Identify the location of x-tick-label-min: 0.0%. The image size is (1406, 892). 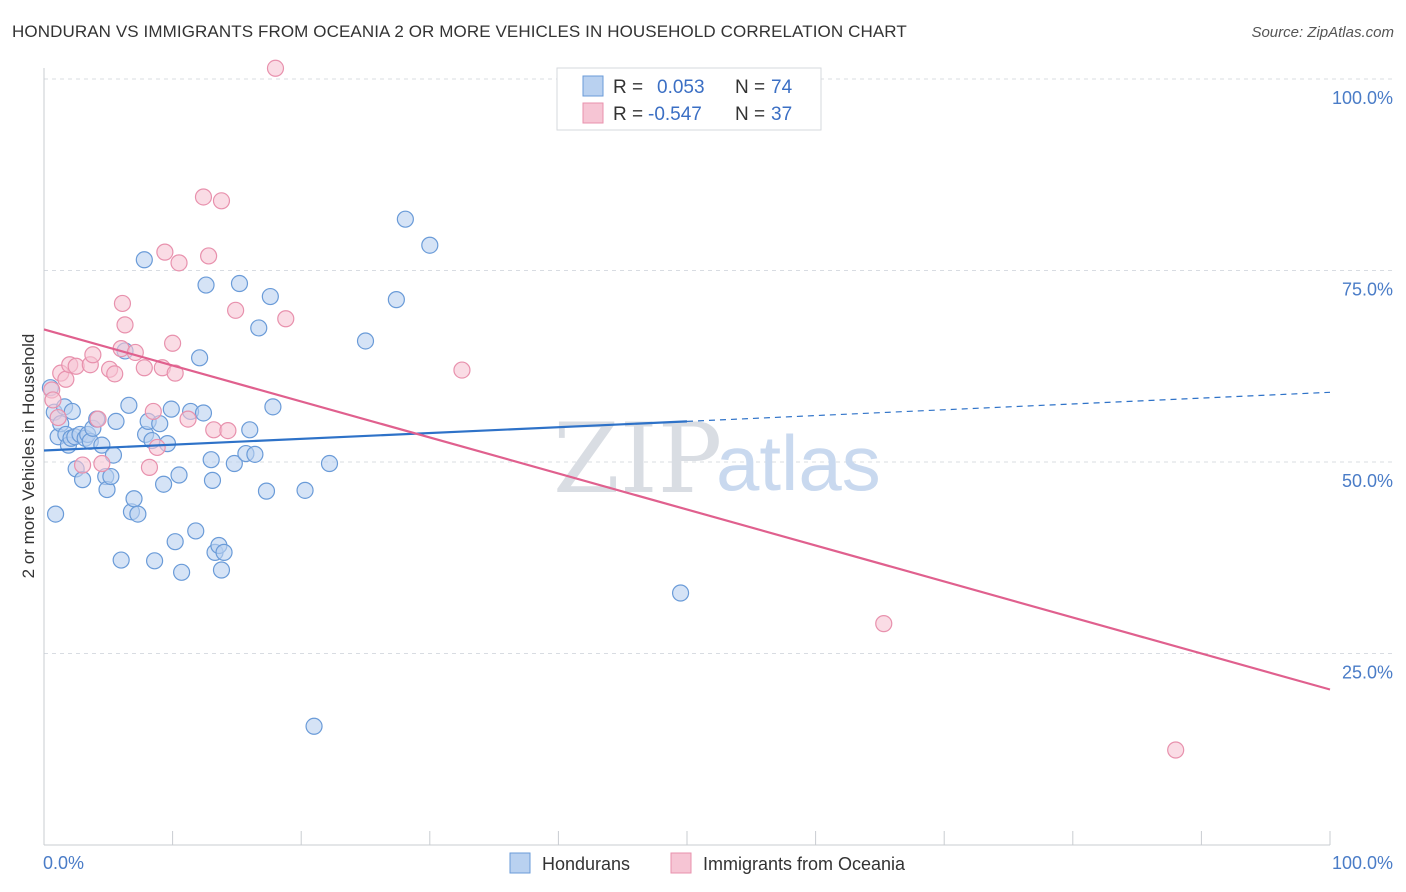
(63, 863).